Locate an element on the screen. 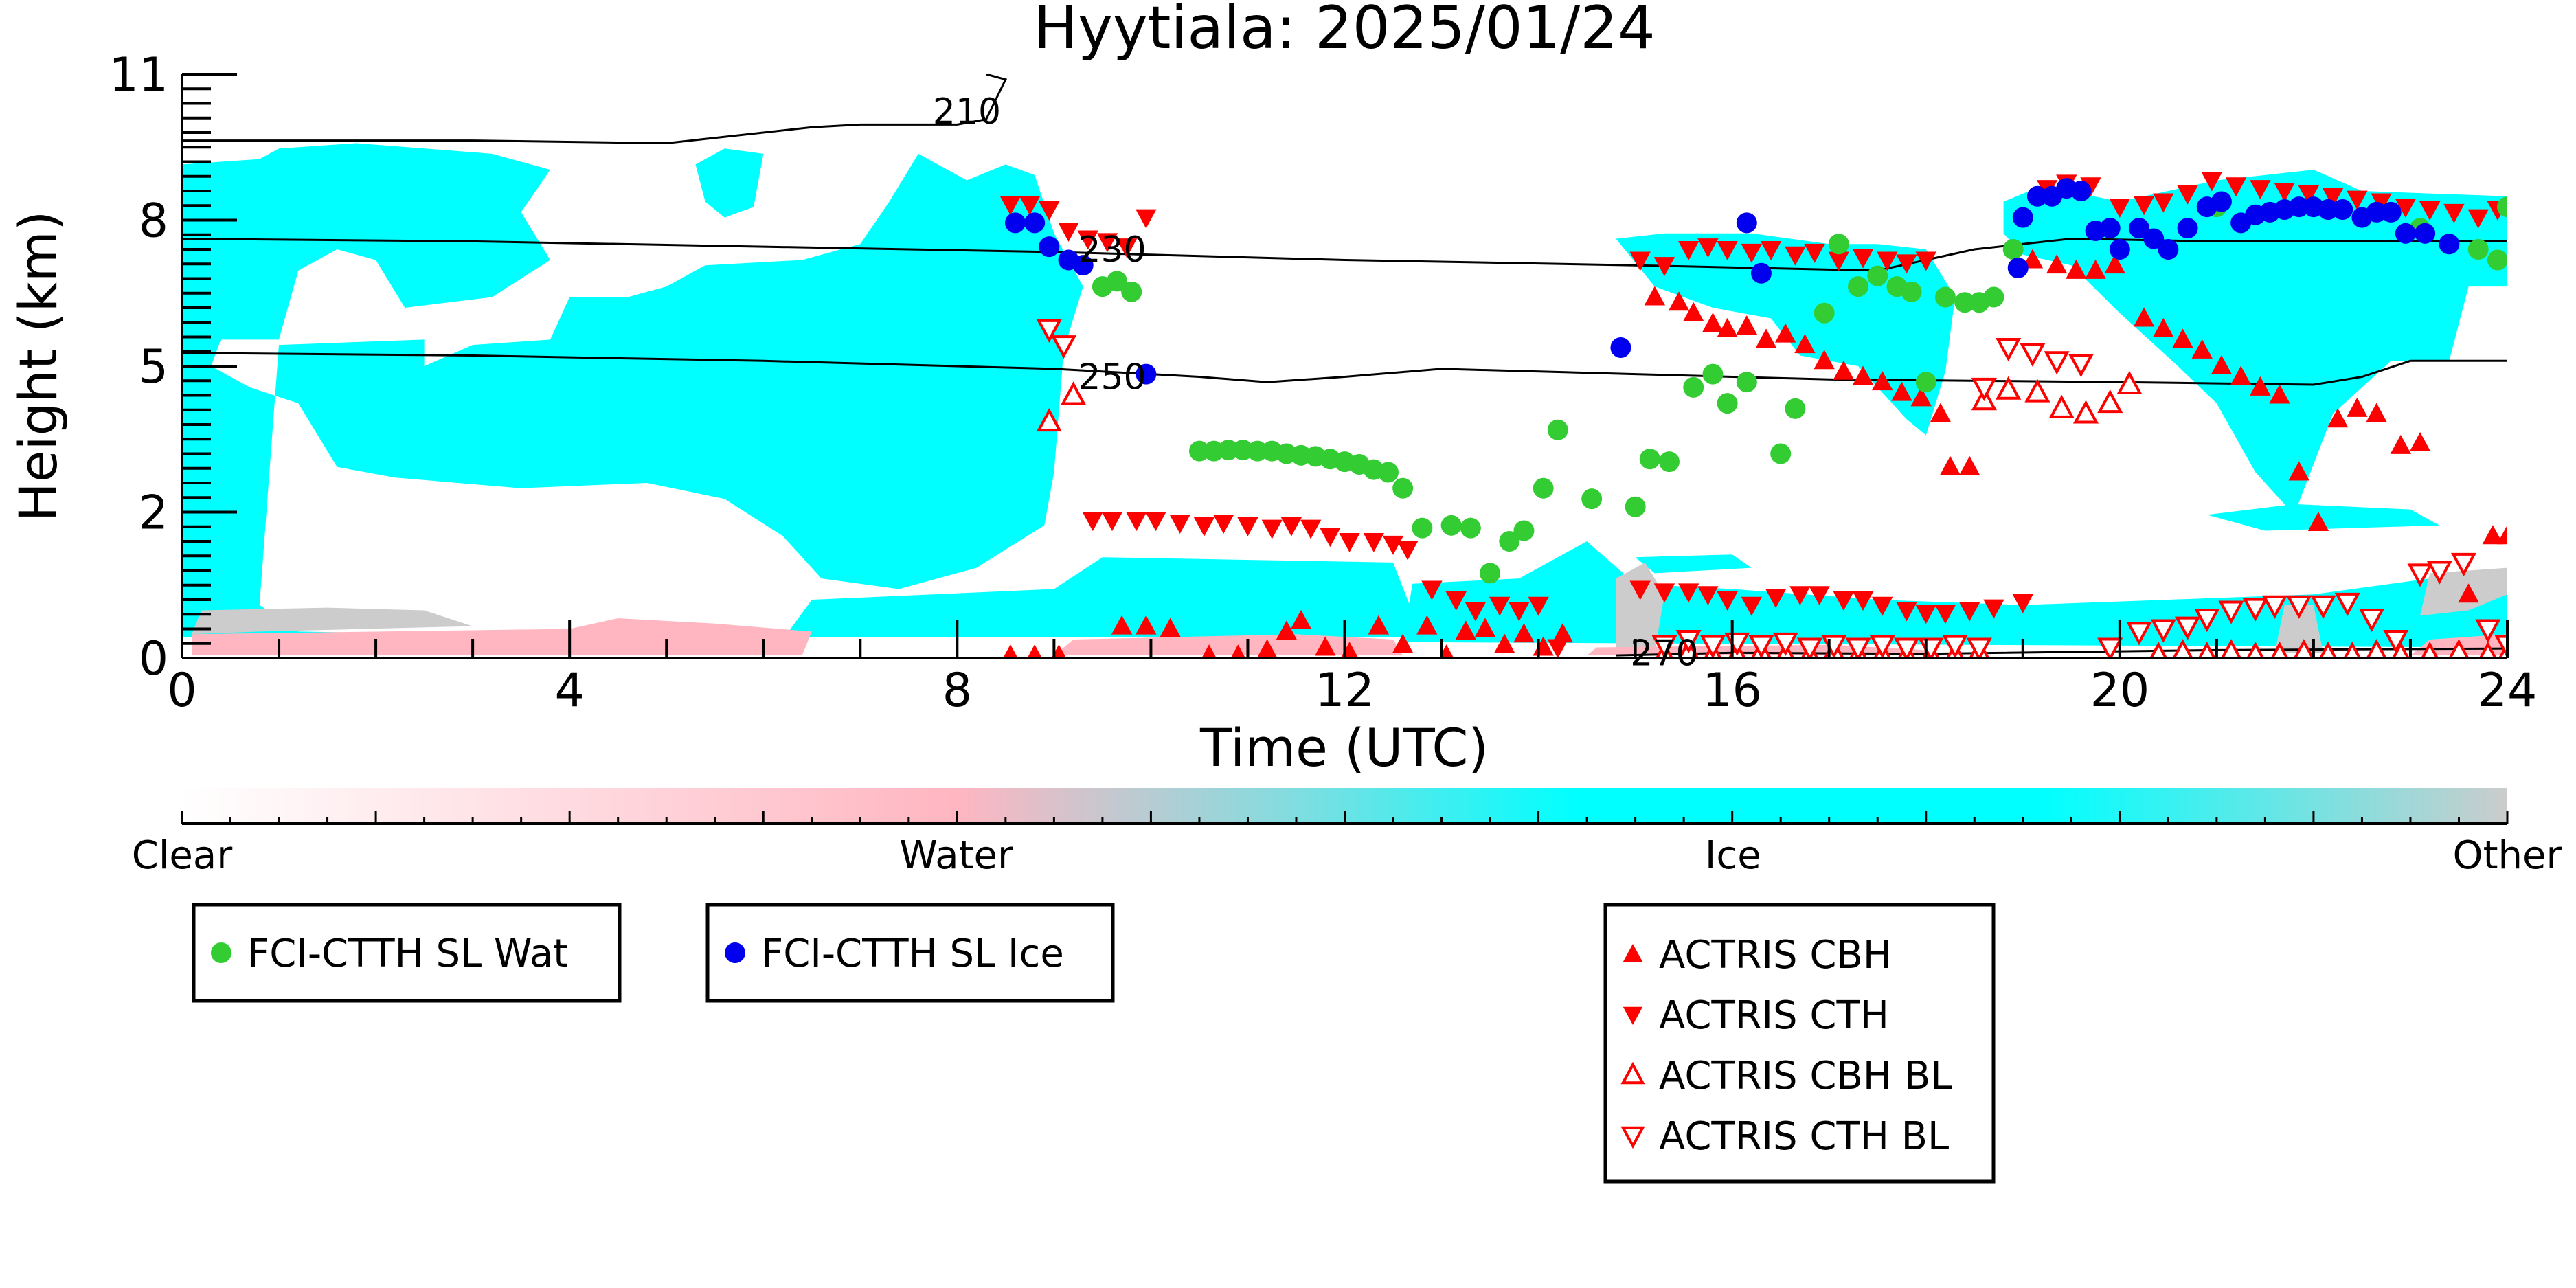 The image size is (2576, 1288). water-region is located at coordinates (1228, 645).